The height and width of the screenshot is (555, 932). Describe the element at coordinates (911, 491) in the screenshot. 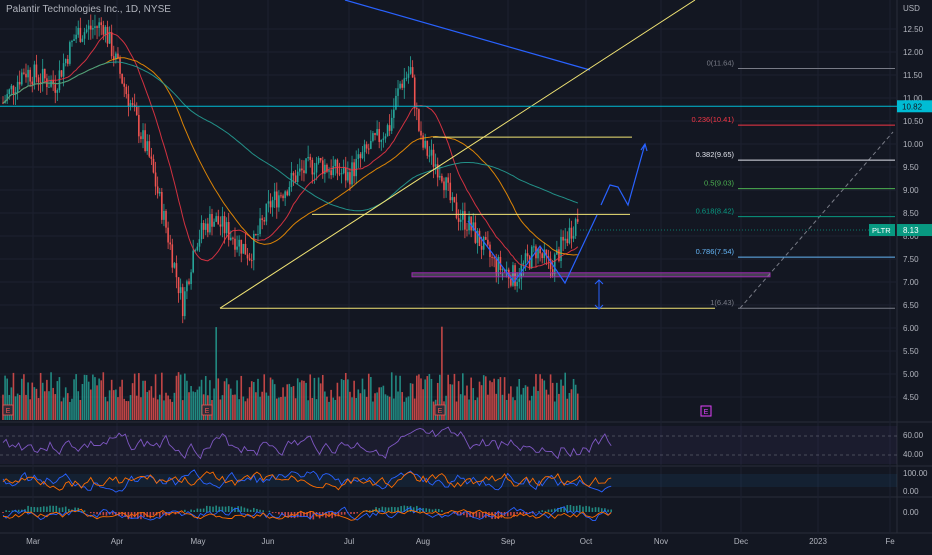

I see `indicator-tick-label: 0.00` at that location.